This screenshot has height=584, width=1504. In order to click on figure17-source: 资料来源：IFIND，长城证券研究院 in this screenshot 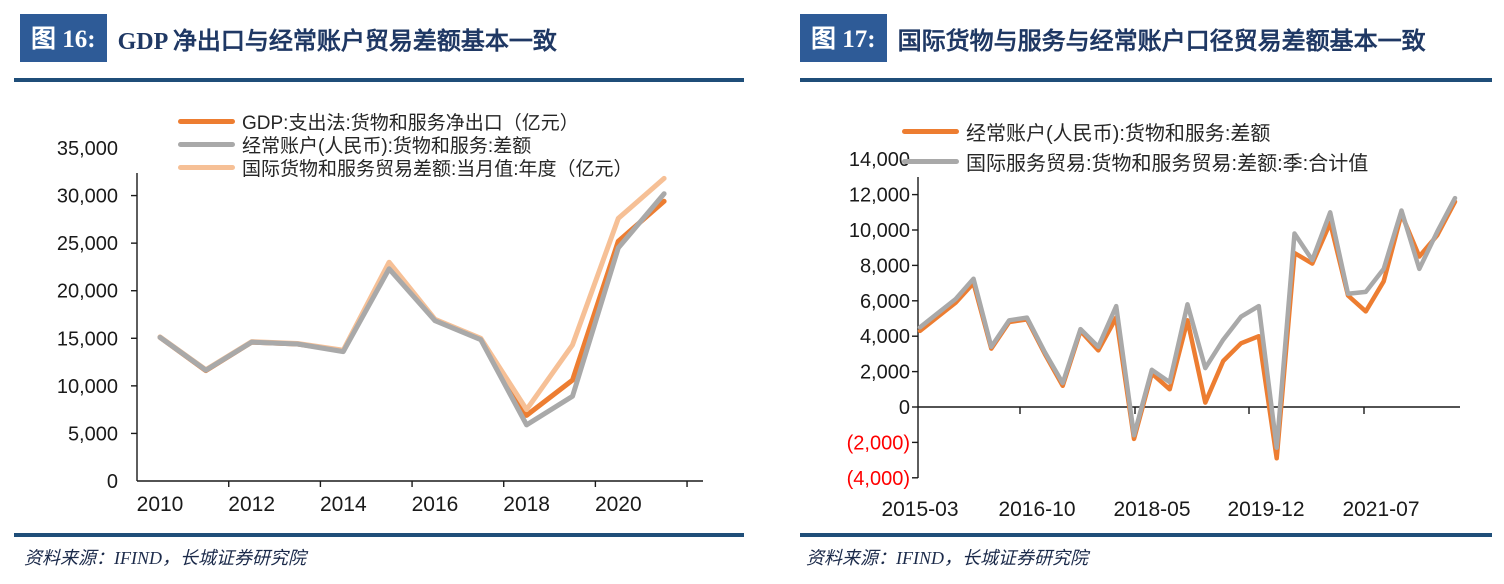, I will do `click(947, 558)`.